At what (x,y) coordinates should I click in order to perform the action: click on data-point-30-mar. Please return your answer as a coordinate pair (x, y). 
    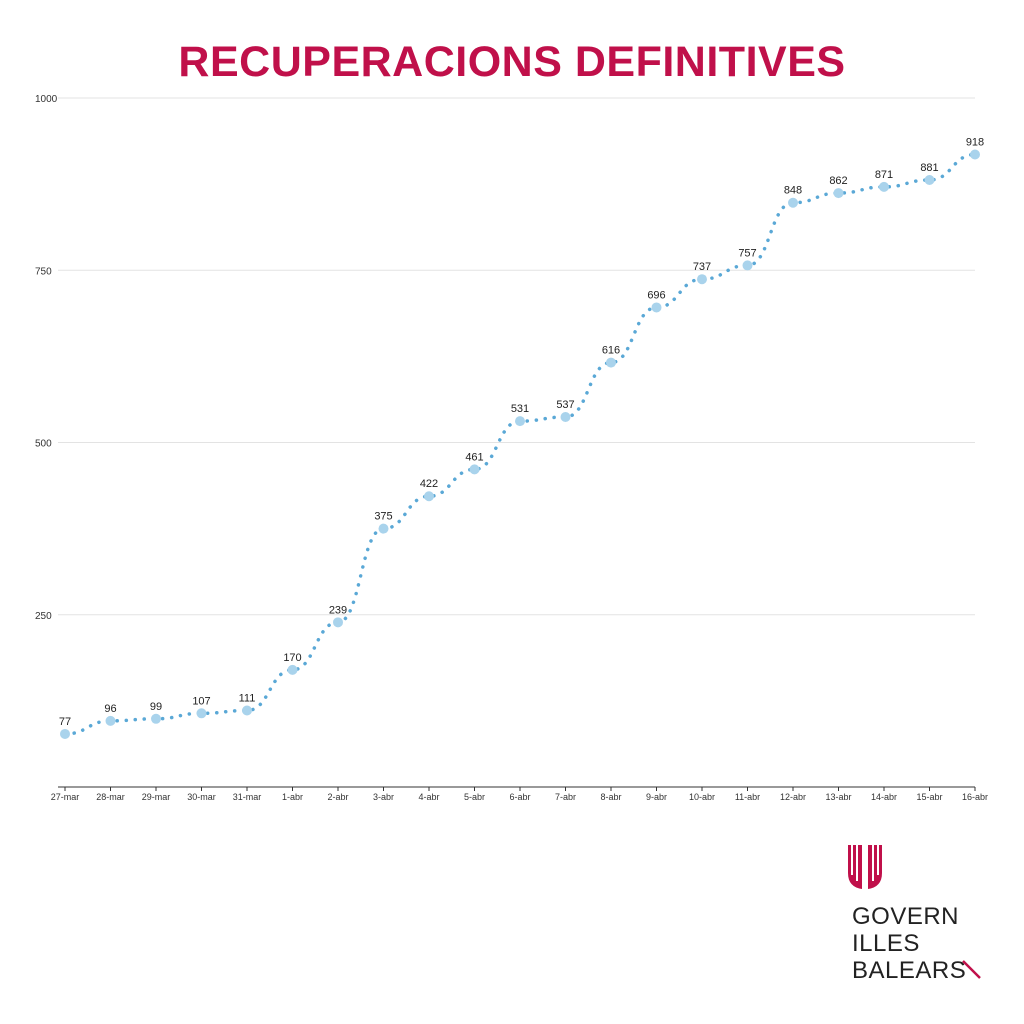
    Looking at the image, I should click on (201, 713).